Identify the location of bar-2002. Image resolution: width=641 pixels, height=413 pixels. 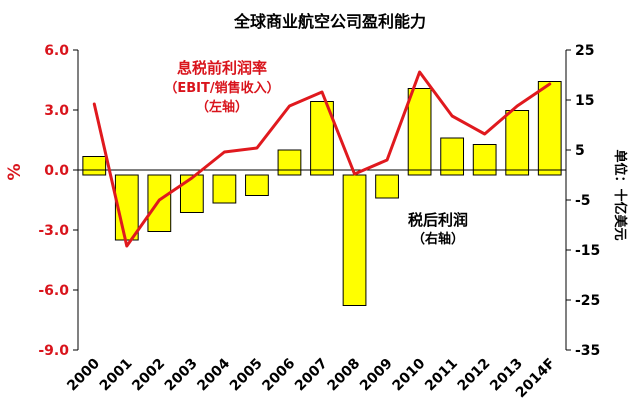
(159, 203).